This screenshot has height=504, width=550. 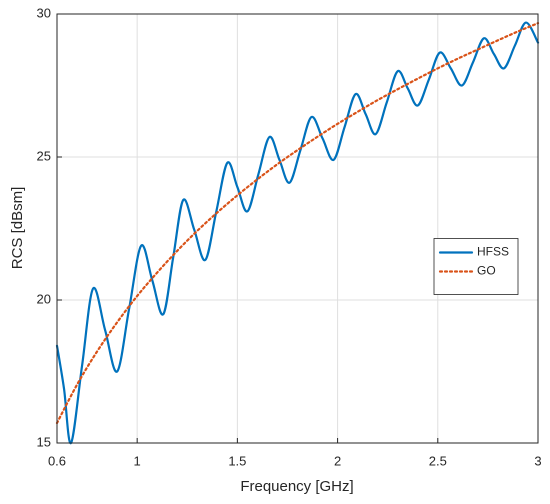 What do you see at coordinates (337, 460) in the screenshot?
I see `x-tick-label: 2` at bounding box center [337, 460].